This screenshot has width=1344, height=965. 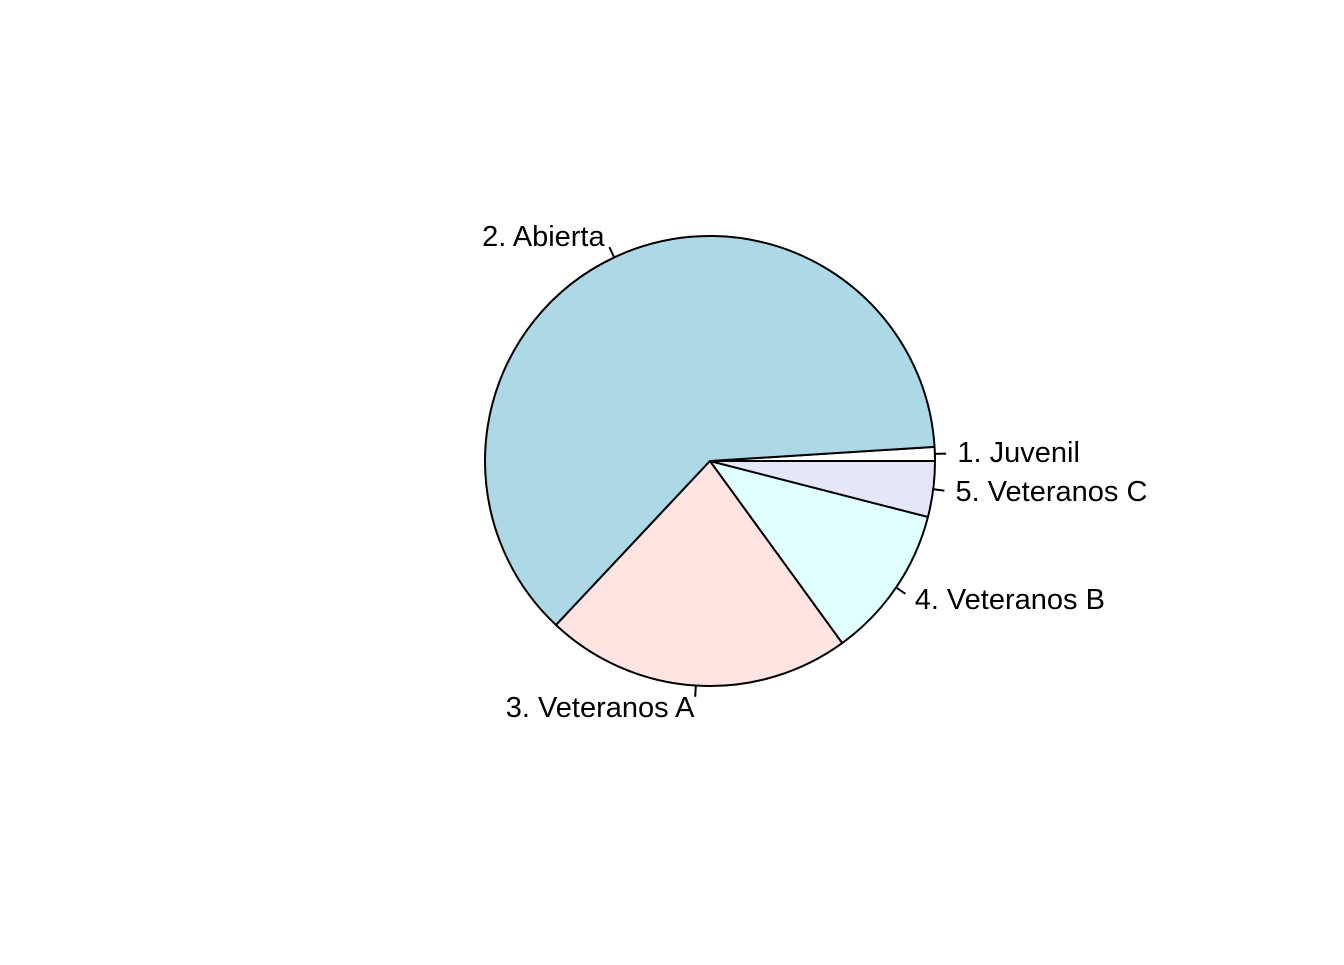 What do you see at coordinates (1010, 600) in the screenshot?
I see `pie-label-4-veteranos-b: 4. Veteranos B` at bounding box center [1010, 600].